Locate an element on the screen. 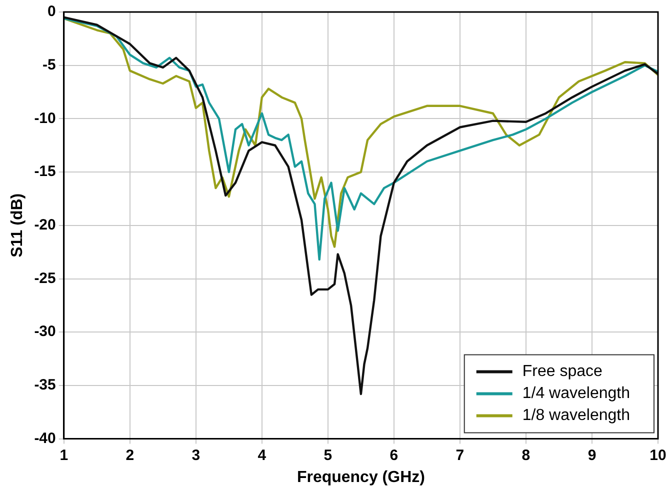  legend-label: 1/8 wavelength is located at coordinates (576, 415).